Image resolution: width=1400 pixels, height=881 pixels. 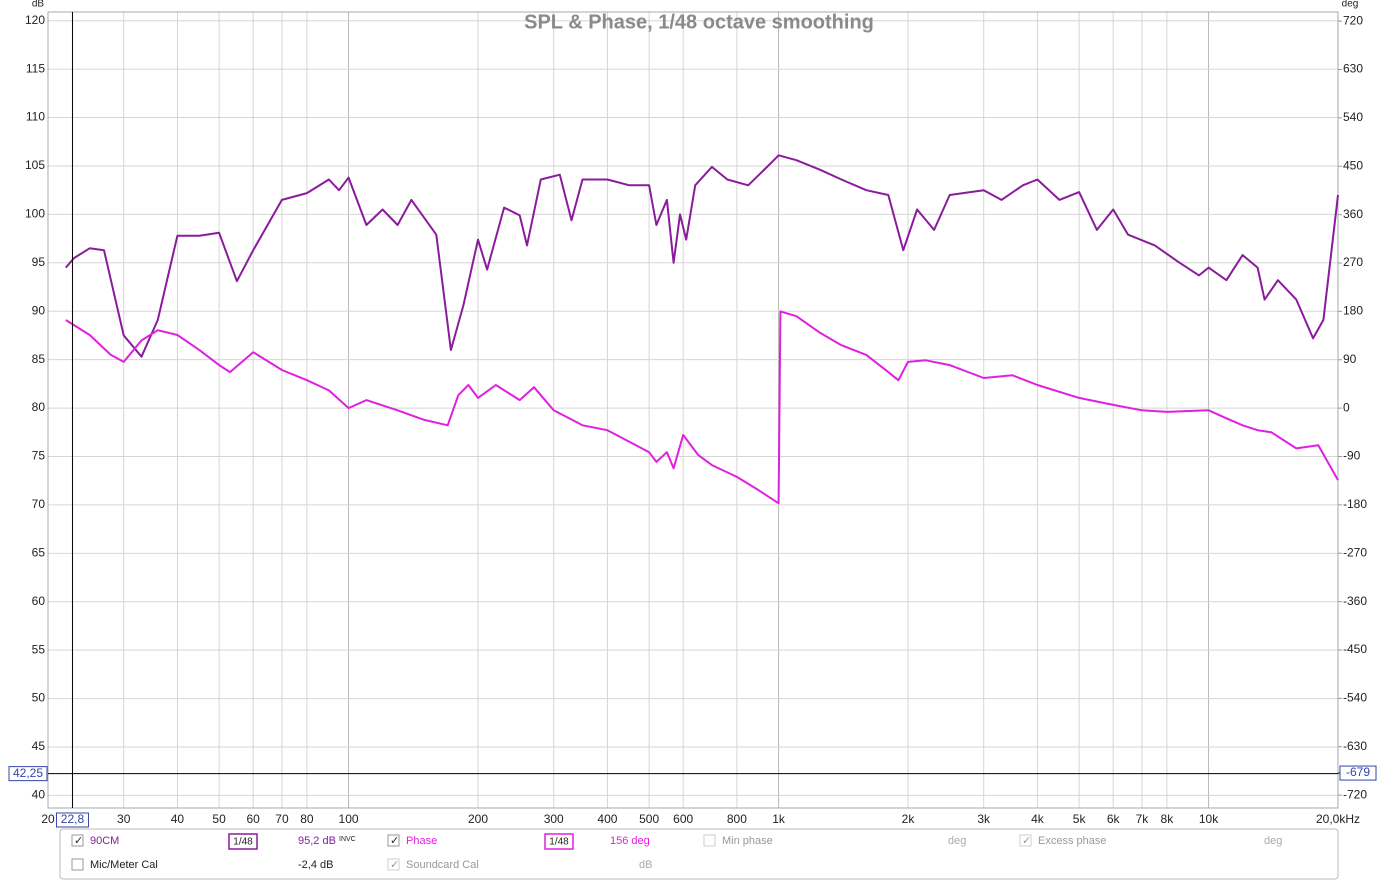 I want to click on y2-tick-label: -450, so click(x=1355, y=649).